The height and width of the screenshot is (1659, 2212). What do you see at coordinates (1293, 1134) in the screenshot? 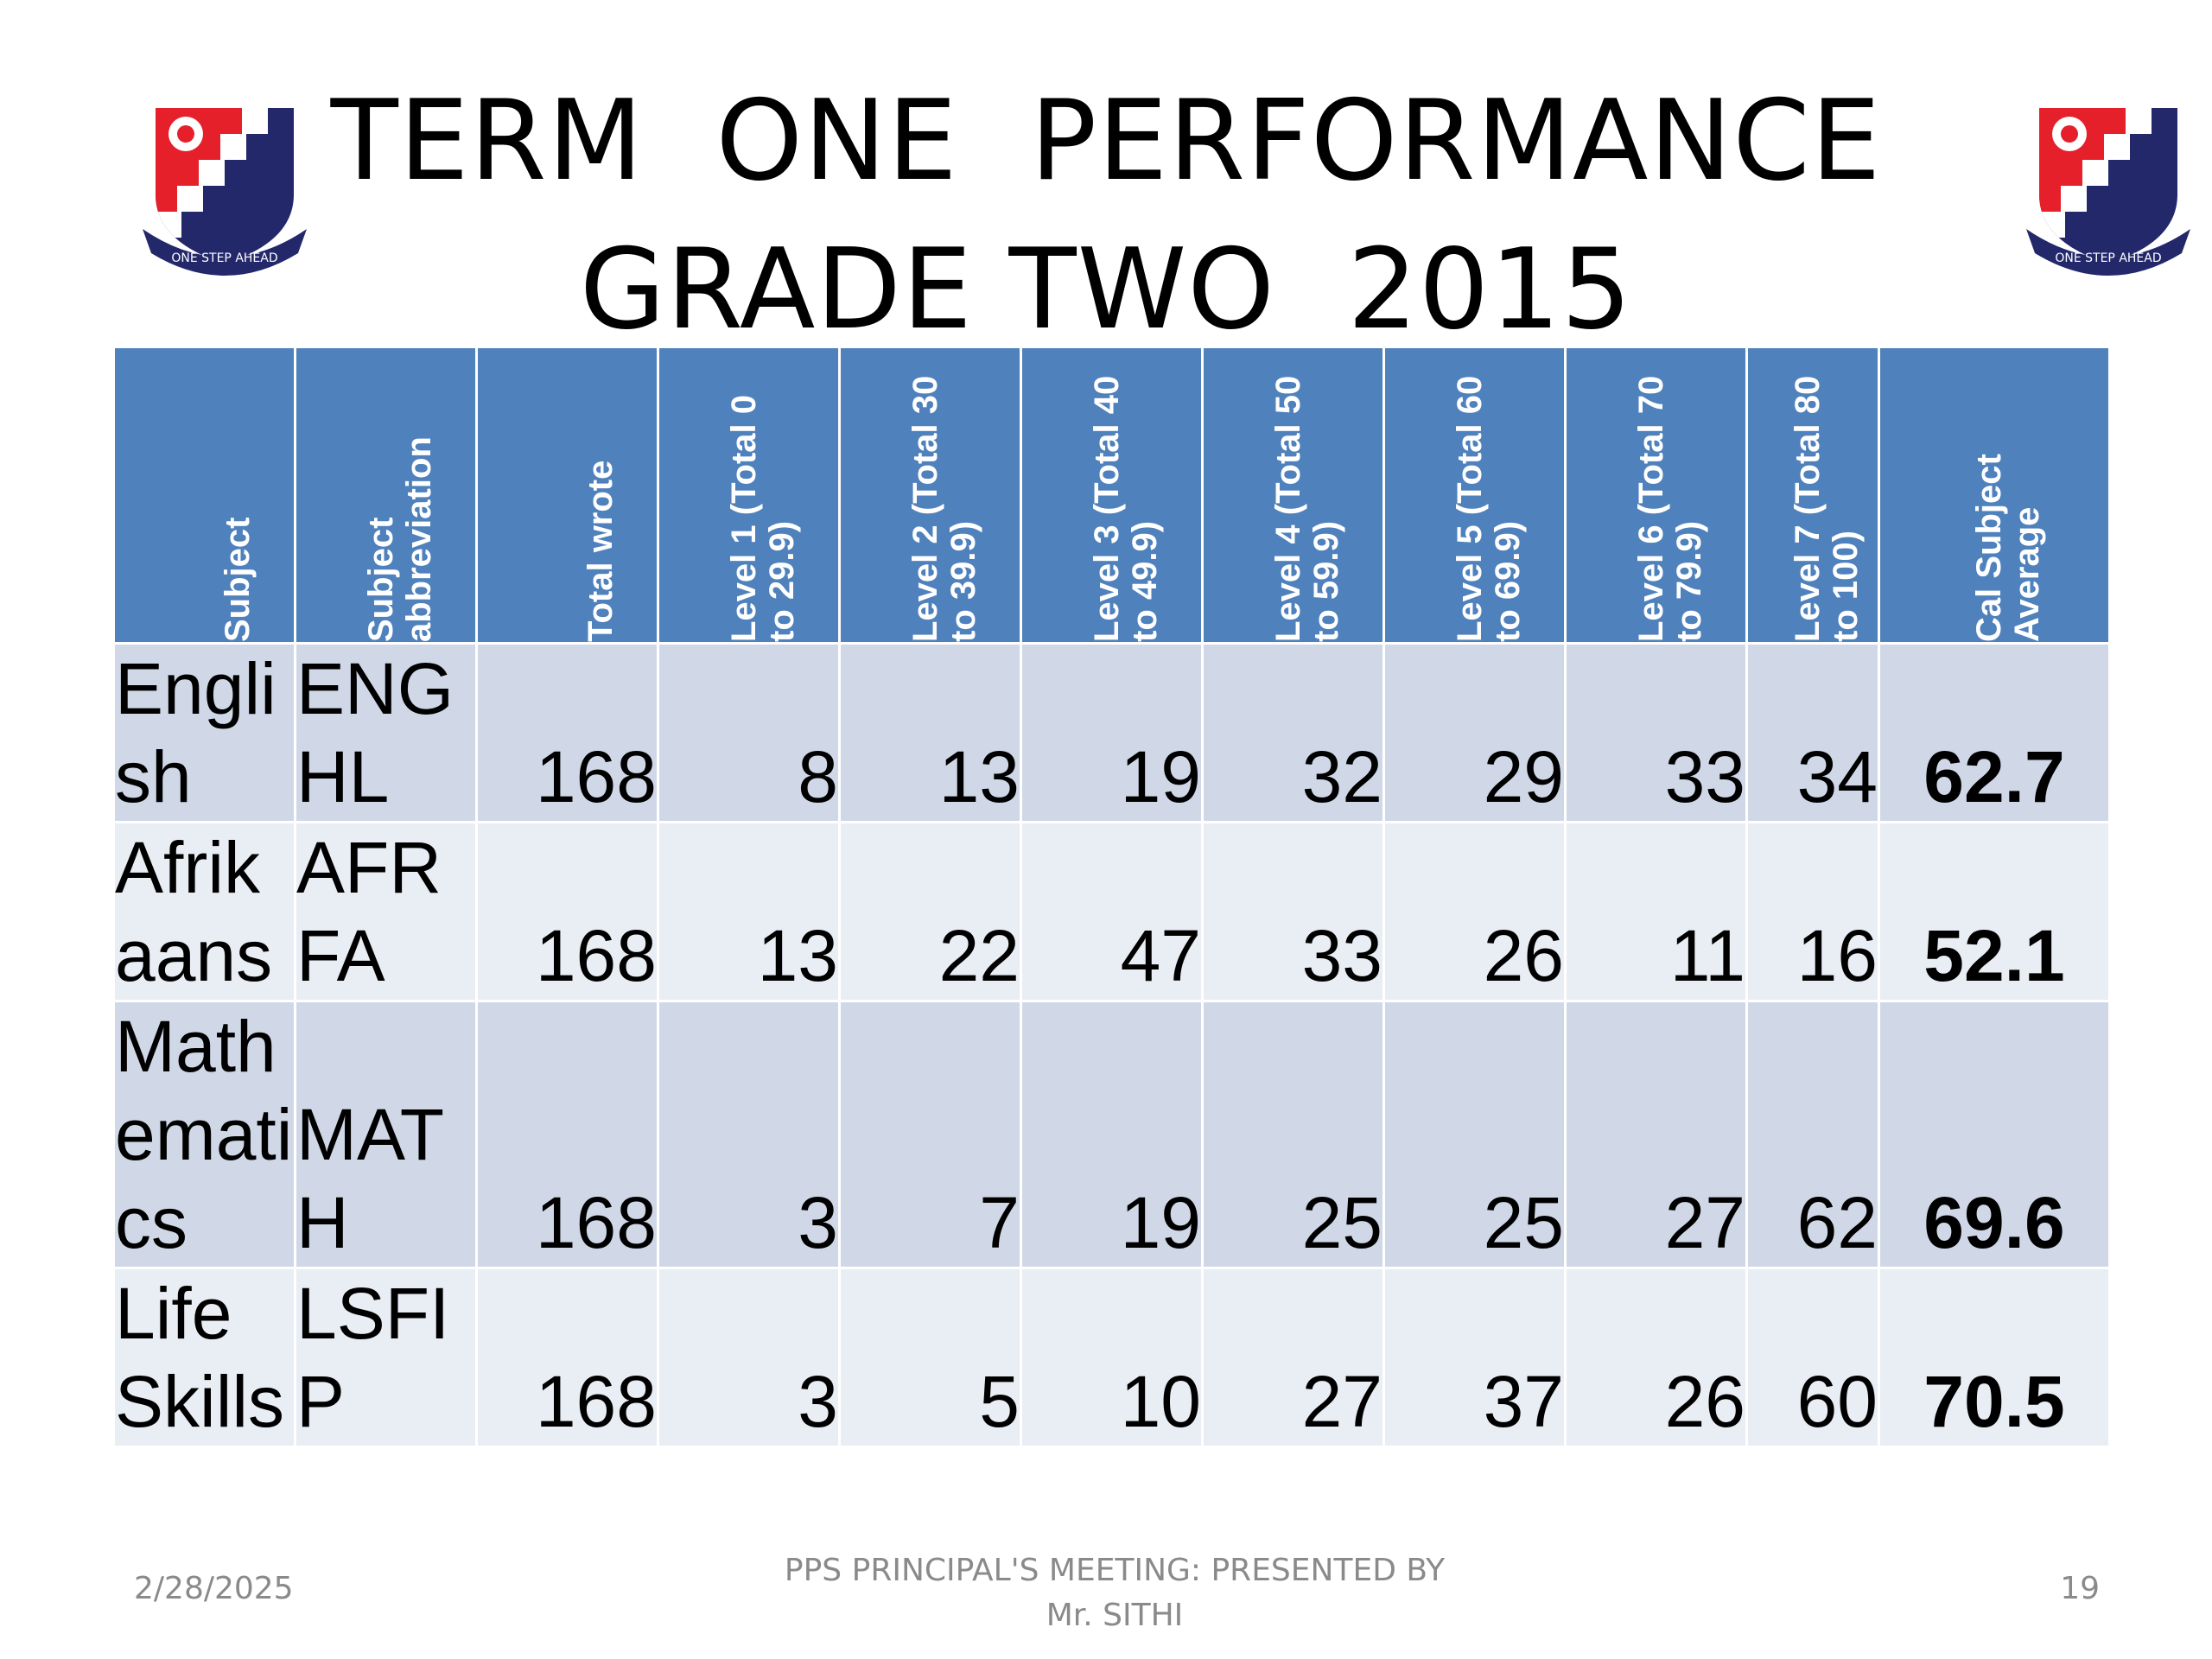
I see `cell-level-4: 25` at bounding box center [1293, 1134].